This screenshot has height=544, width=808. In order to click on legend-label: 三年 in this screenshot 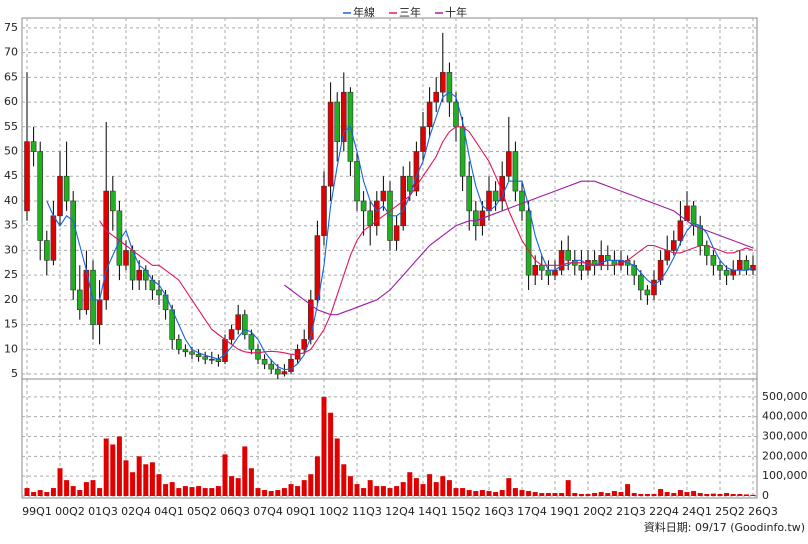, I will do `click(410, 12)`.